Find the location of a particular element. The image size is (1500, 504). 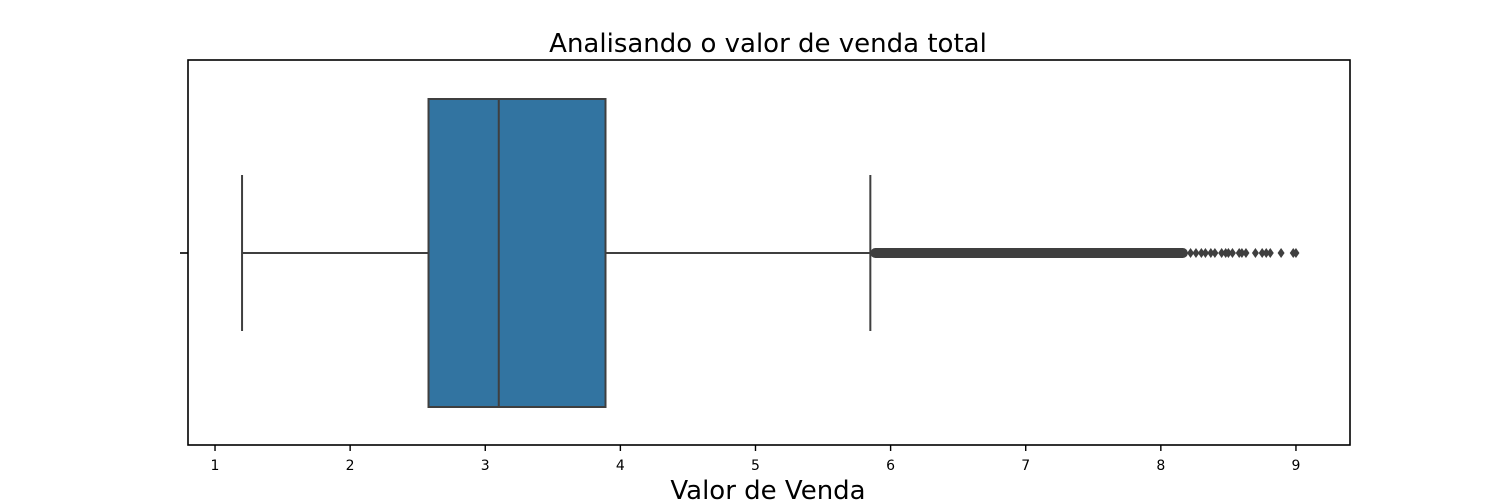

x-tick-label: 3 is located at coordinates (485, 466).